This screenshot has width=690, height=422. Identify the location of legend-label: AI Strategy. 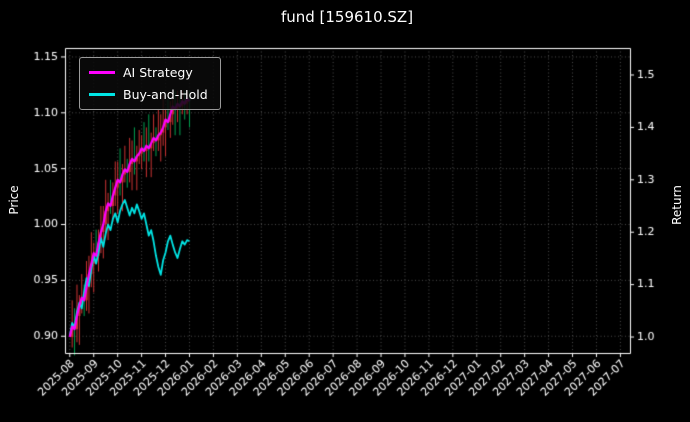
(158, 72).